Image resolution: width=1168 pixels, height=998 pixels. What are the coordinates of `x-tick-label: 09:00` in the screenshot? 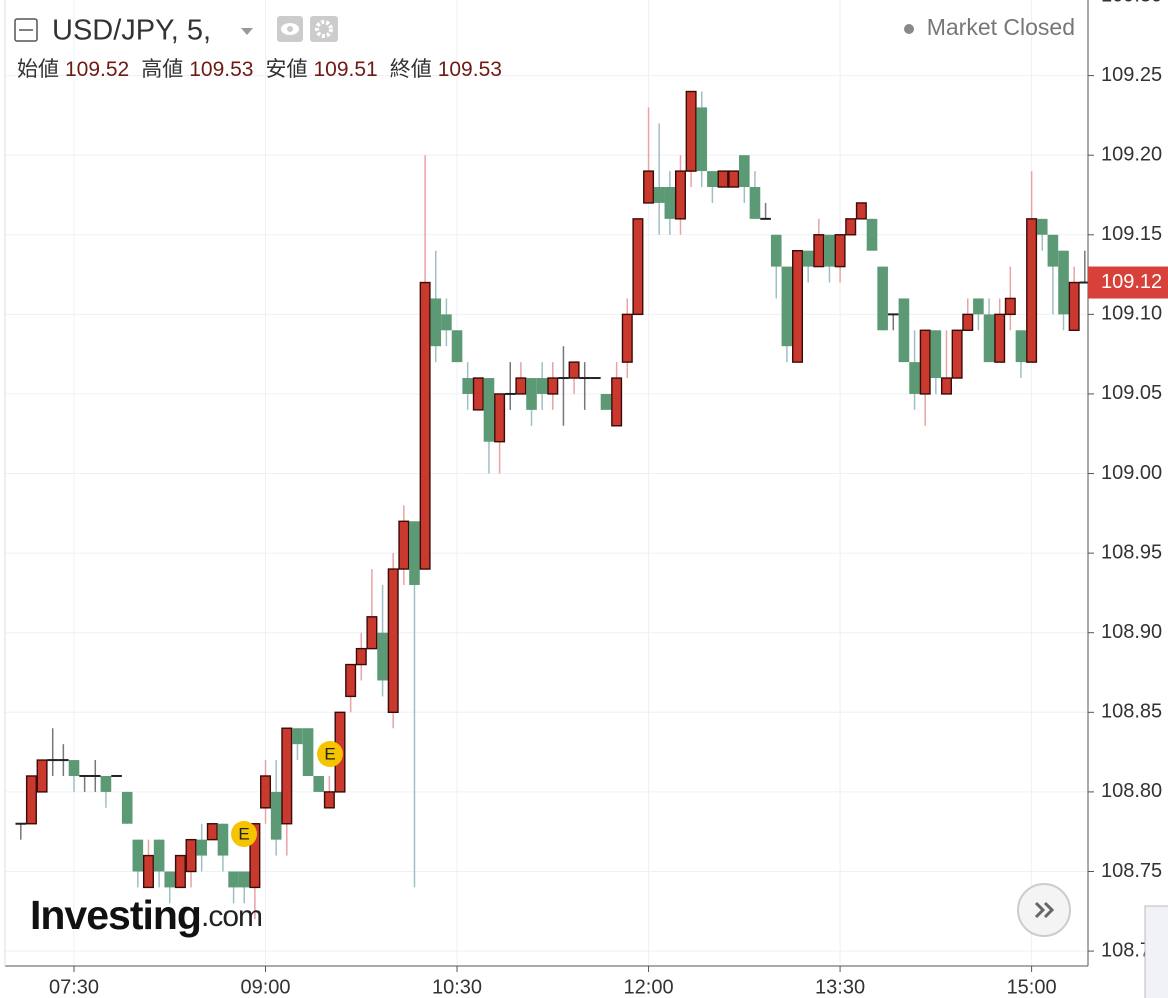 It's located at (265, 987).